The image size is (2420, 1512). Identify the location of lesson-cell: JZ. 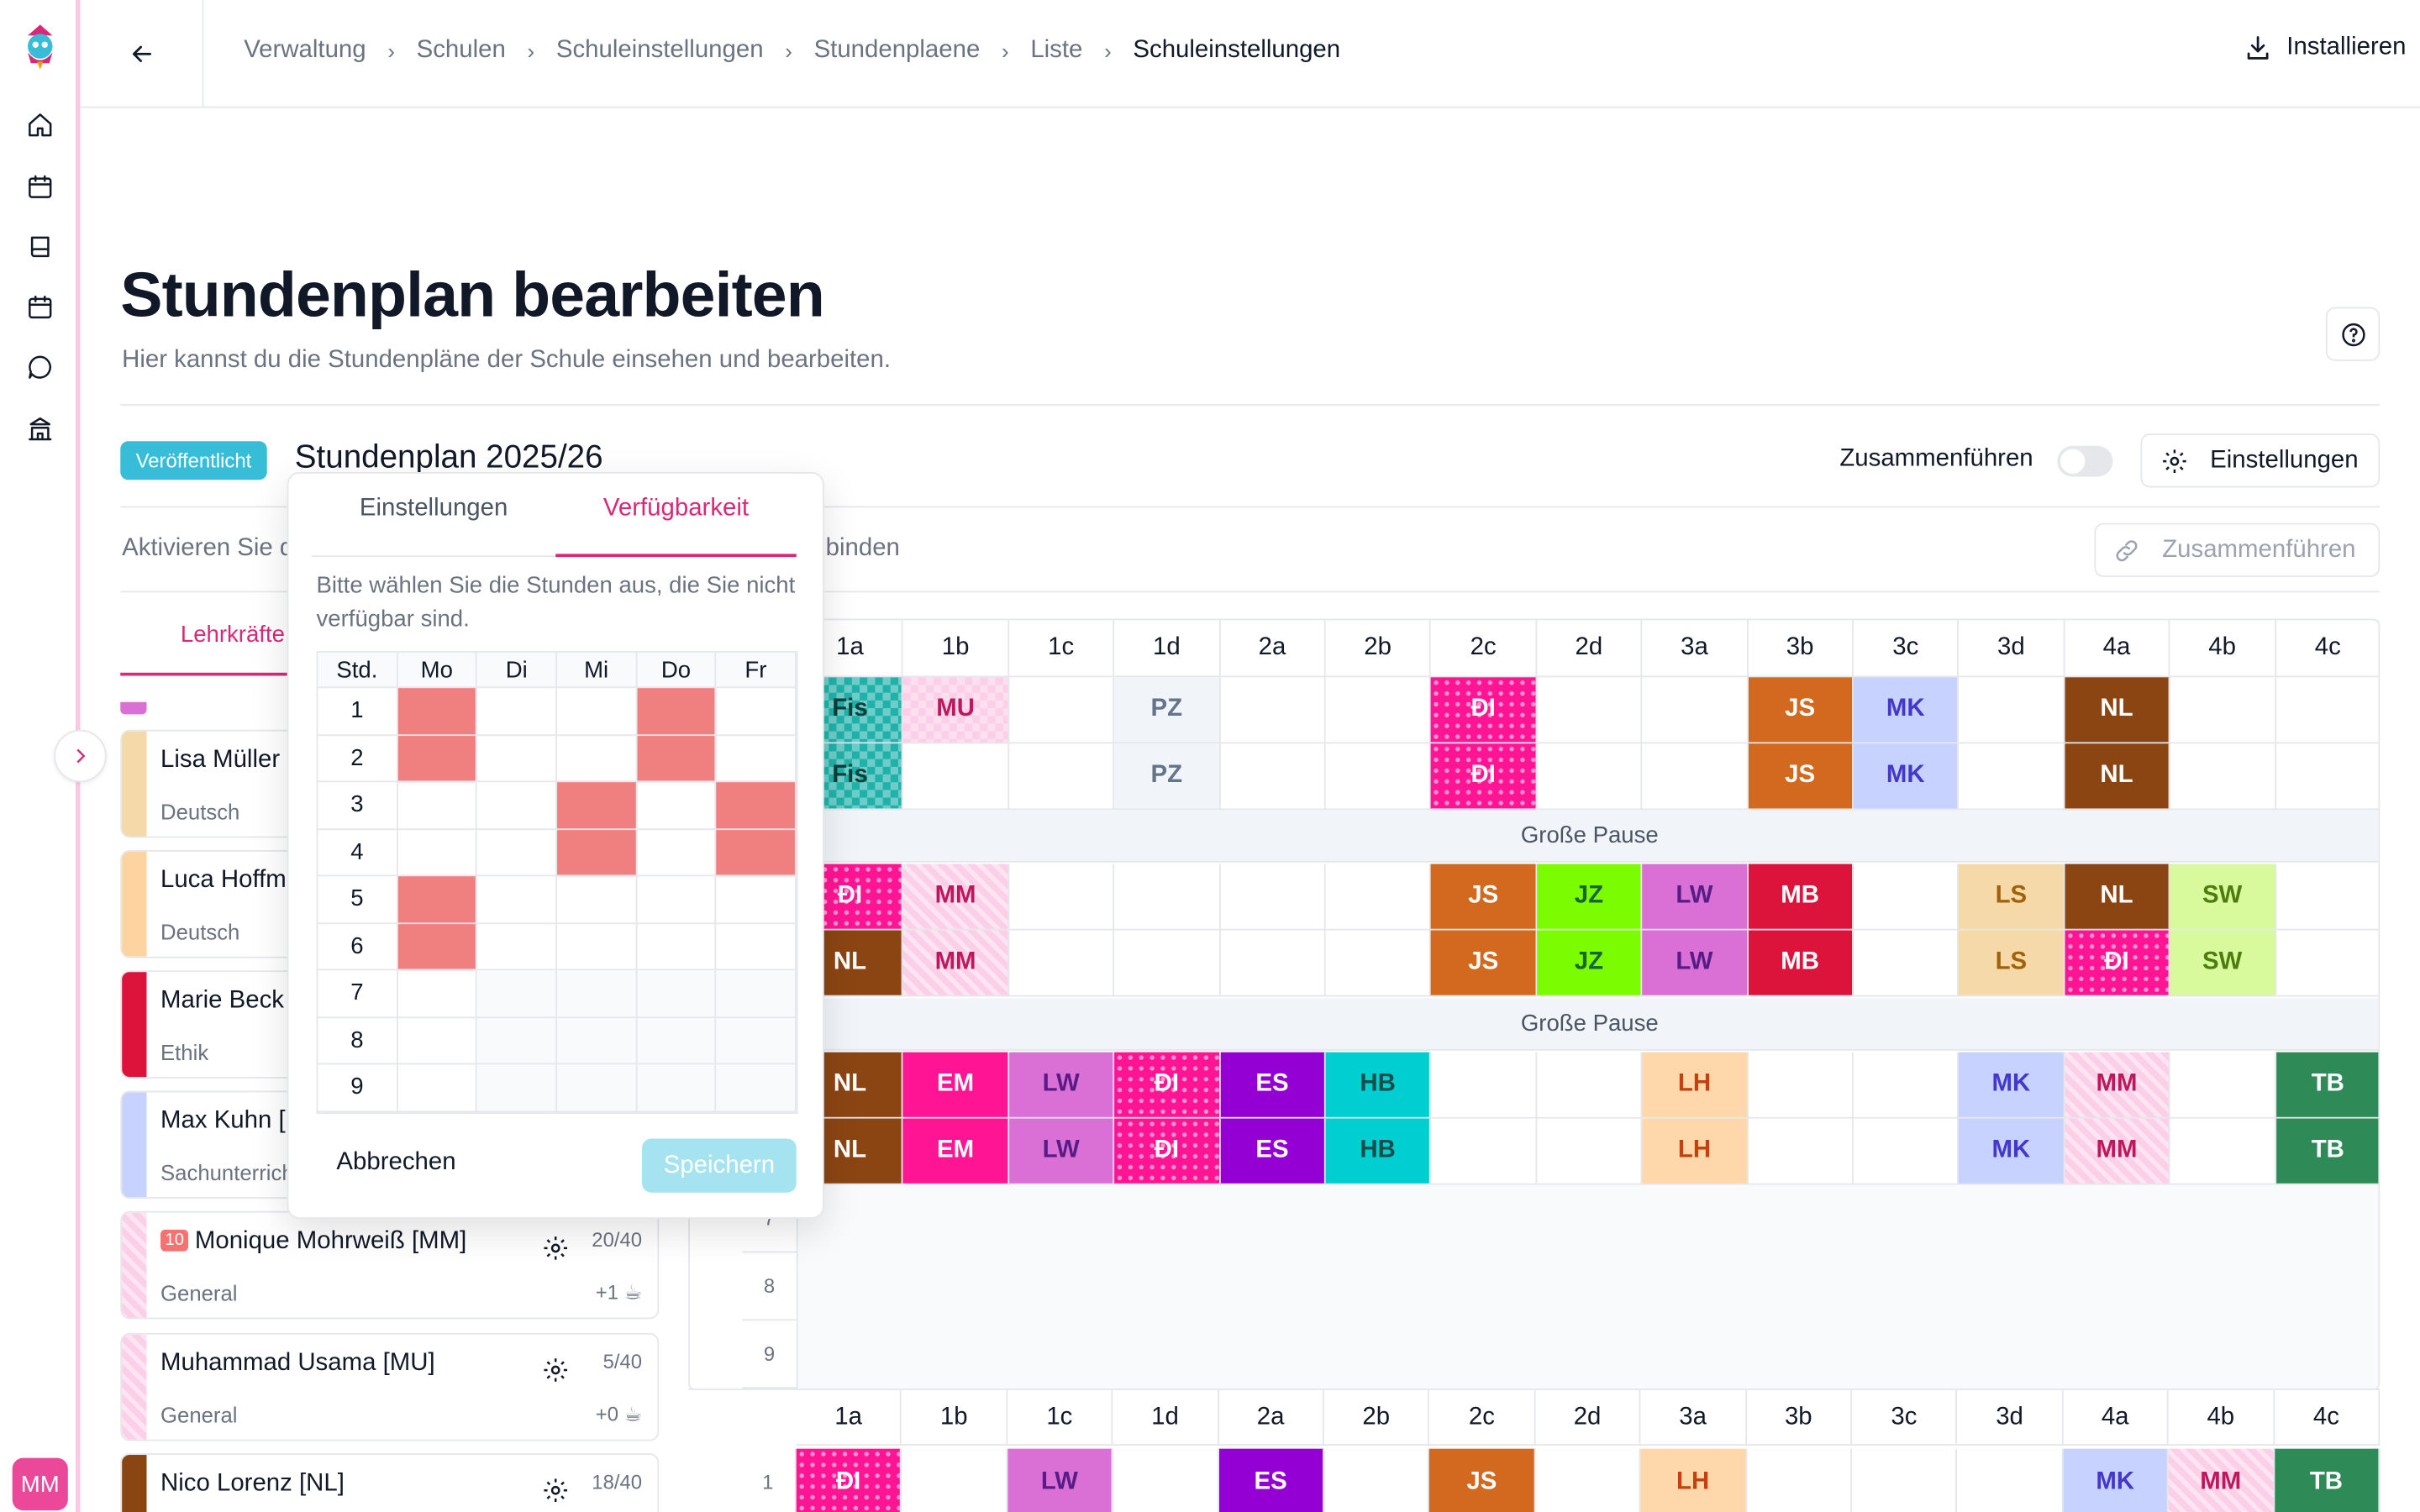
(1589, 963).